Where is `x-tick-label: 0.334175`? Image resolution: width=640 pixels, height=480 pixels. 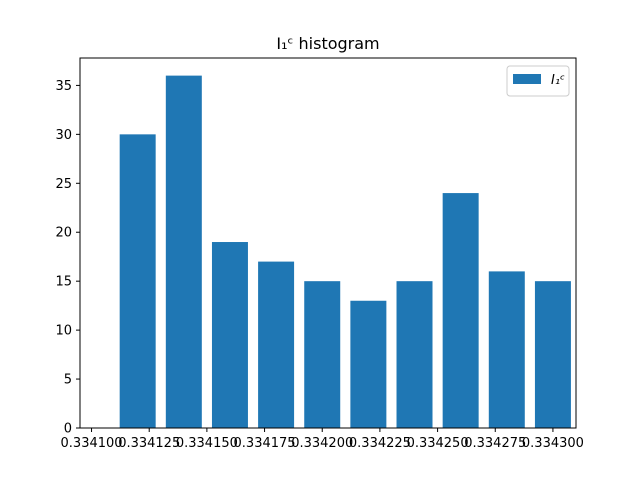 x-tick-label: 0.334175 is located at coordinates (265, 443).